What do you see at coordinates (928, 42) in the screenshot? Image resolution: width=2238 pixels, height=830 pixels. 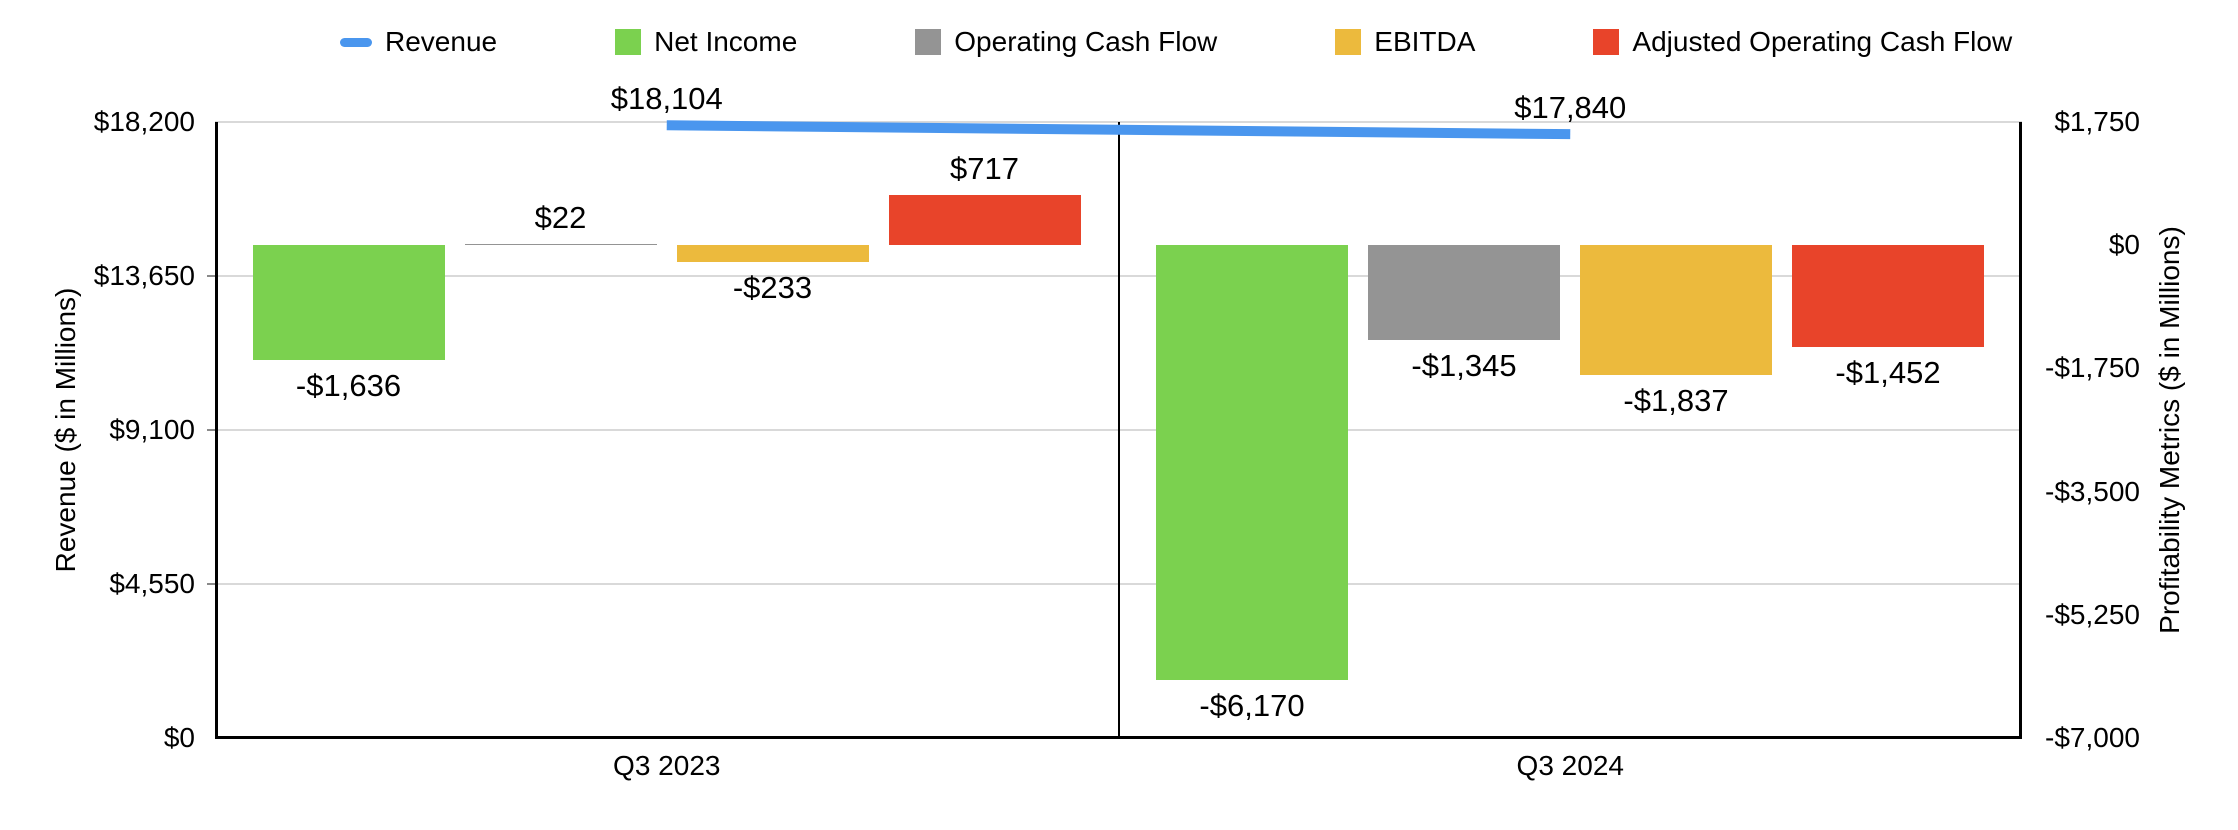 I see `legend-swatch-operating-cash-flow` at bounding box center [928, 42].